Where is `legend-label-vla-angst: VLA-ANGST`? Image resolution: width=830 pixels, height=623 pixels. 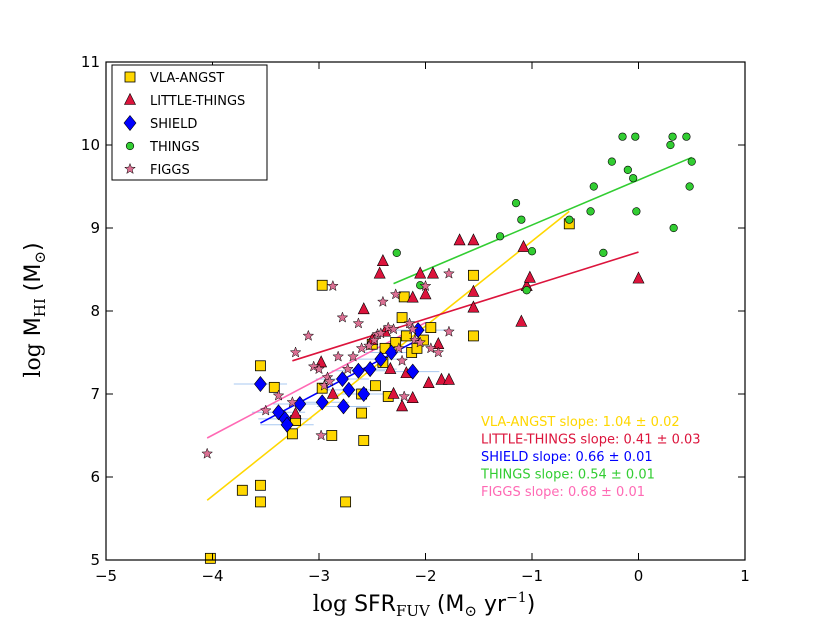 legend-label-vla-angst: VLA-ANGST is located at coordinates (187, 78).